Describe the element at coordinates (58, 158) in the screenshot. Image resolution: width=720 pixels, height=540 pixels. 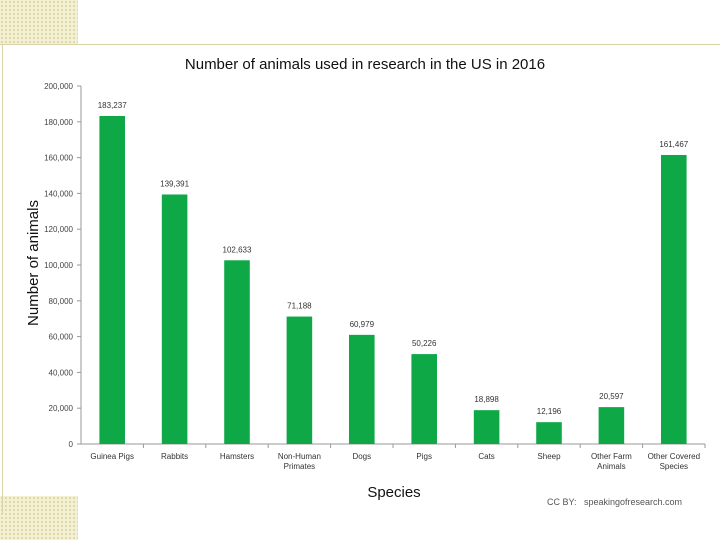
I see `y-tick-label: 160,000` at that location.